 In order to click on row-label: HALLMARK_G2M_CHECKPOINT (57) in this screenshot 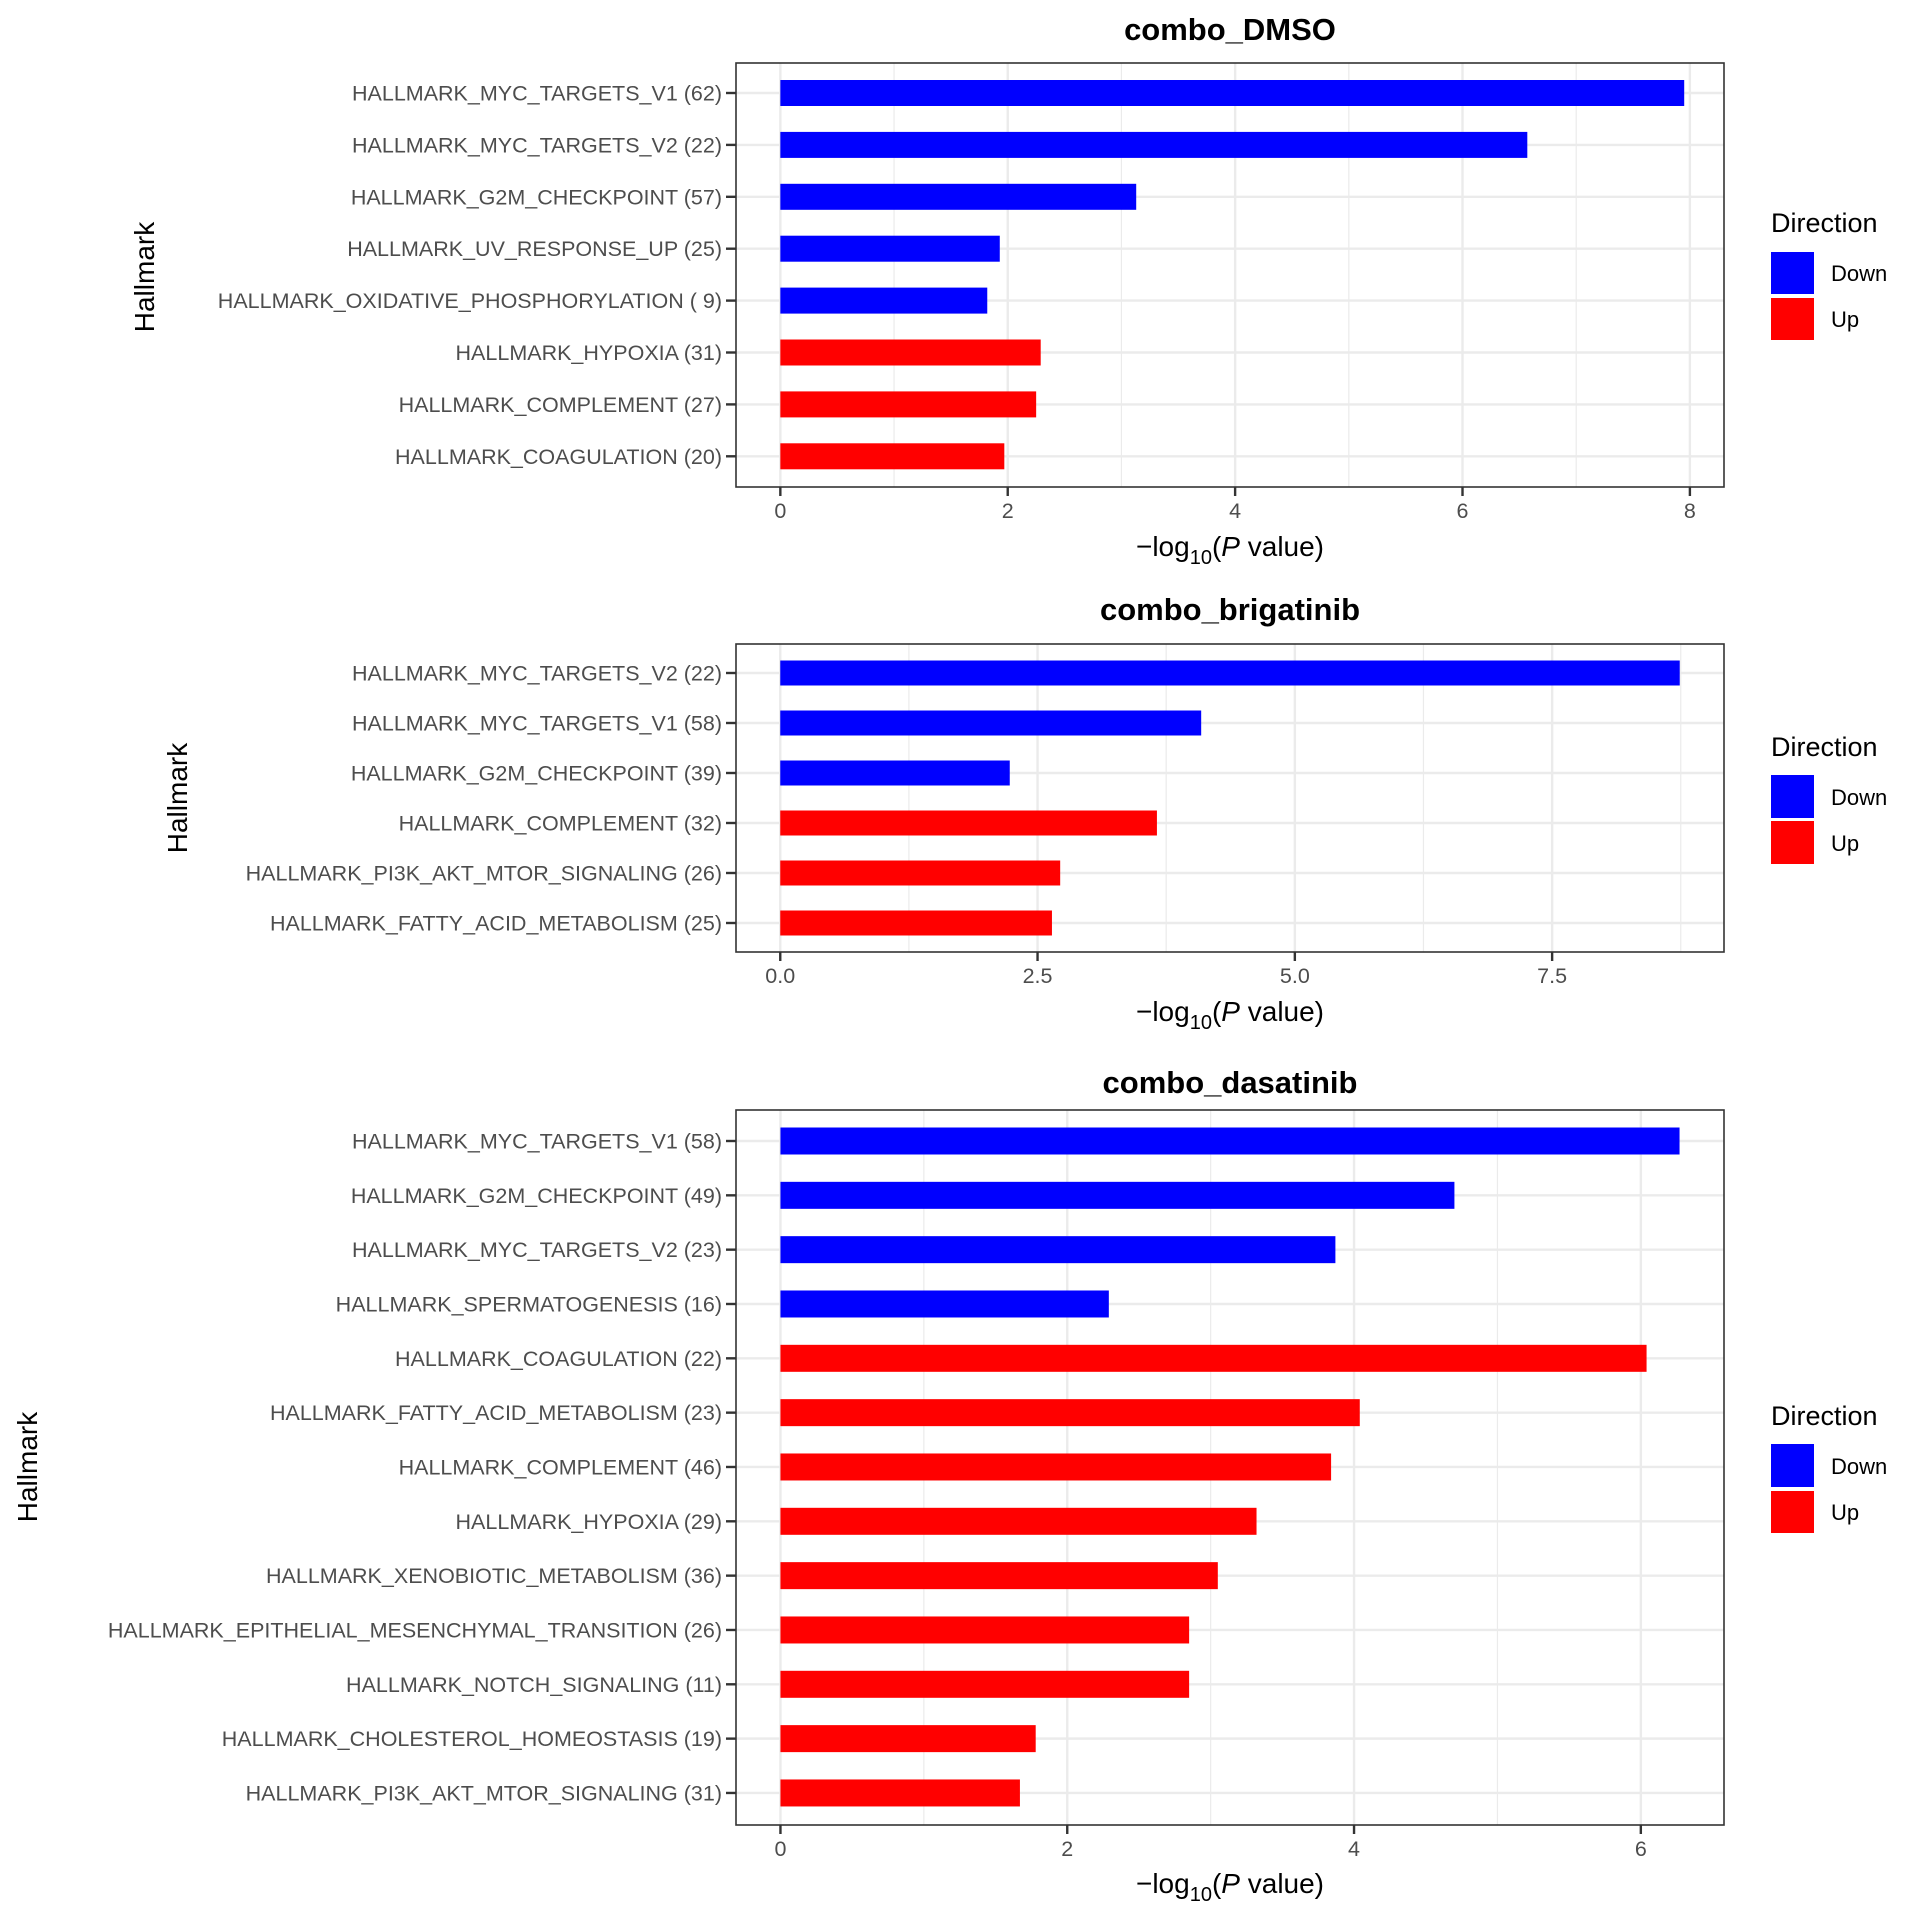, I will do `click(536, 197)`.